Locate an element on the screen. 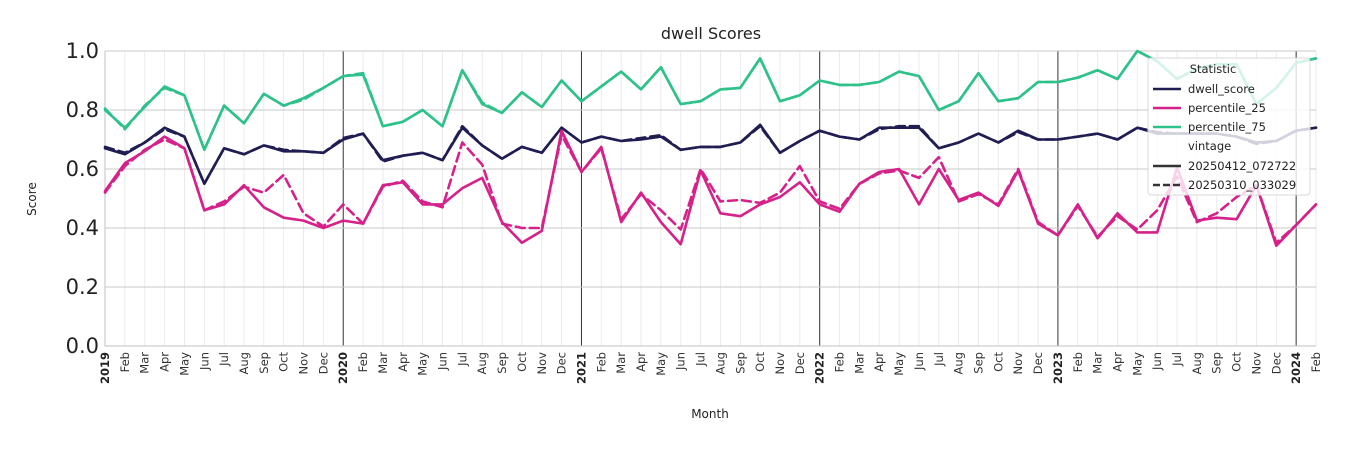 The height and width of the screenshot is (450, 1350). series-line-dwell-score-solid is located at coordinates (710, 154).